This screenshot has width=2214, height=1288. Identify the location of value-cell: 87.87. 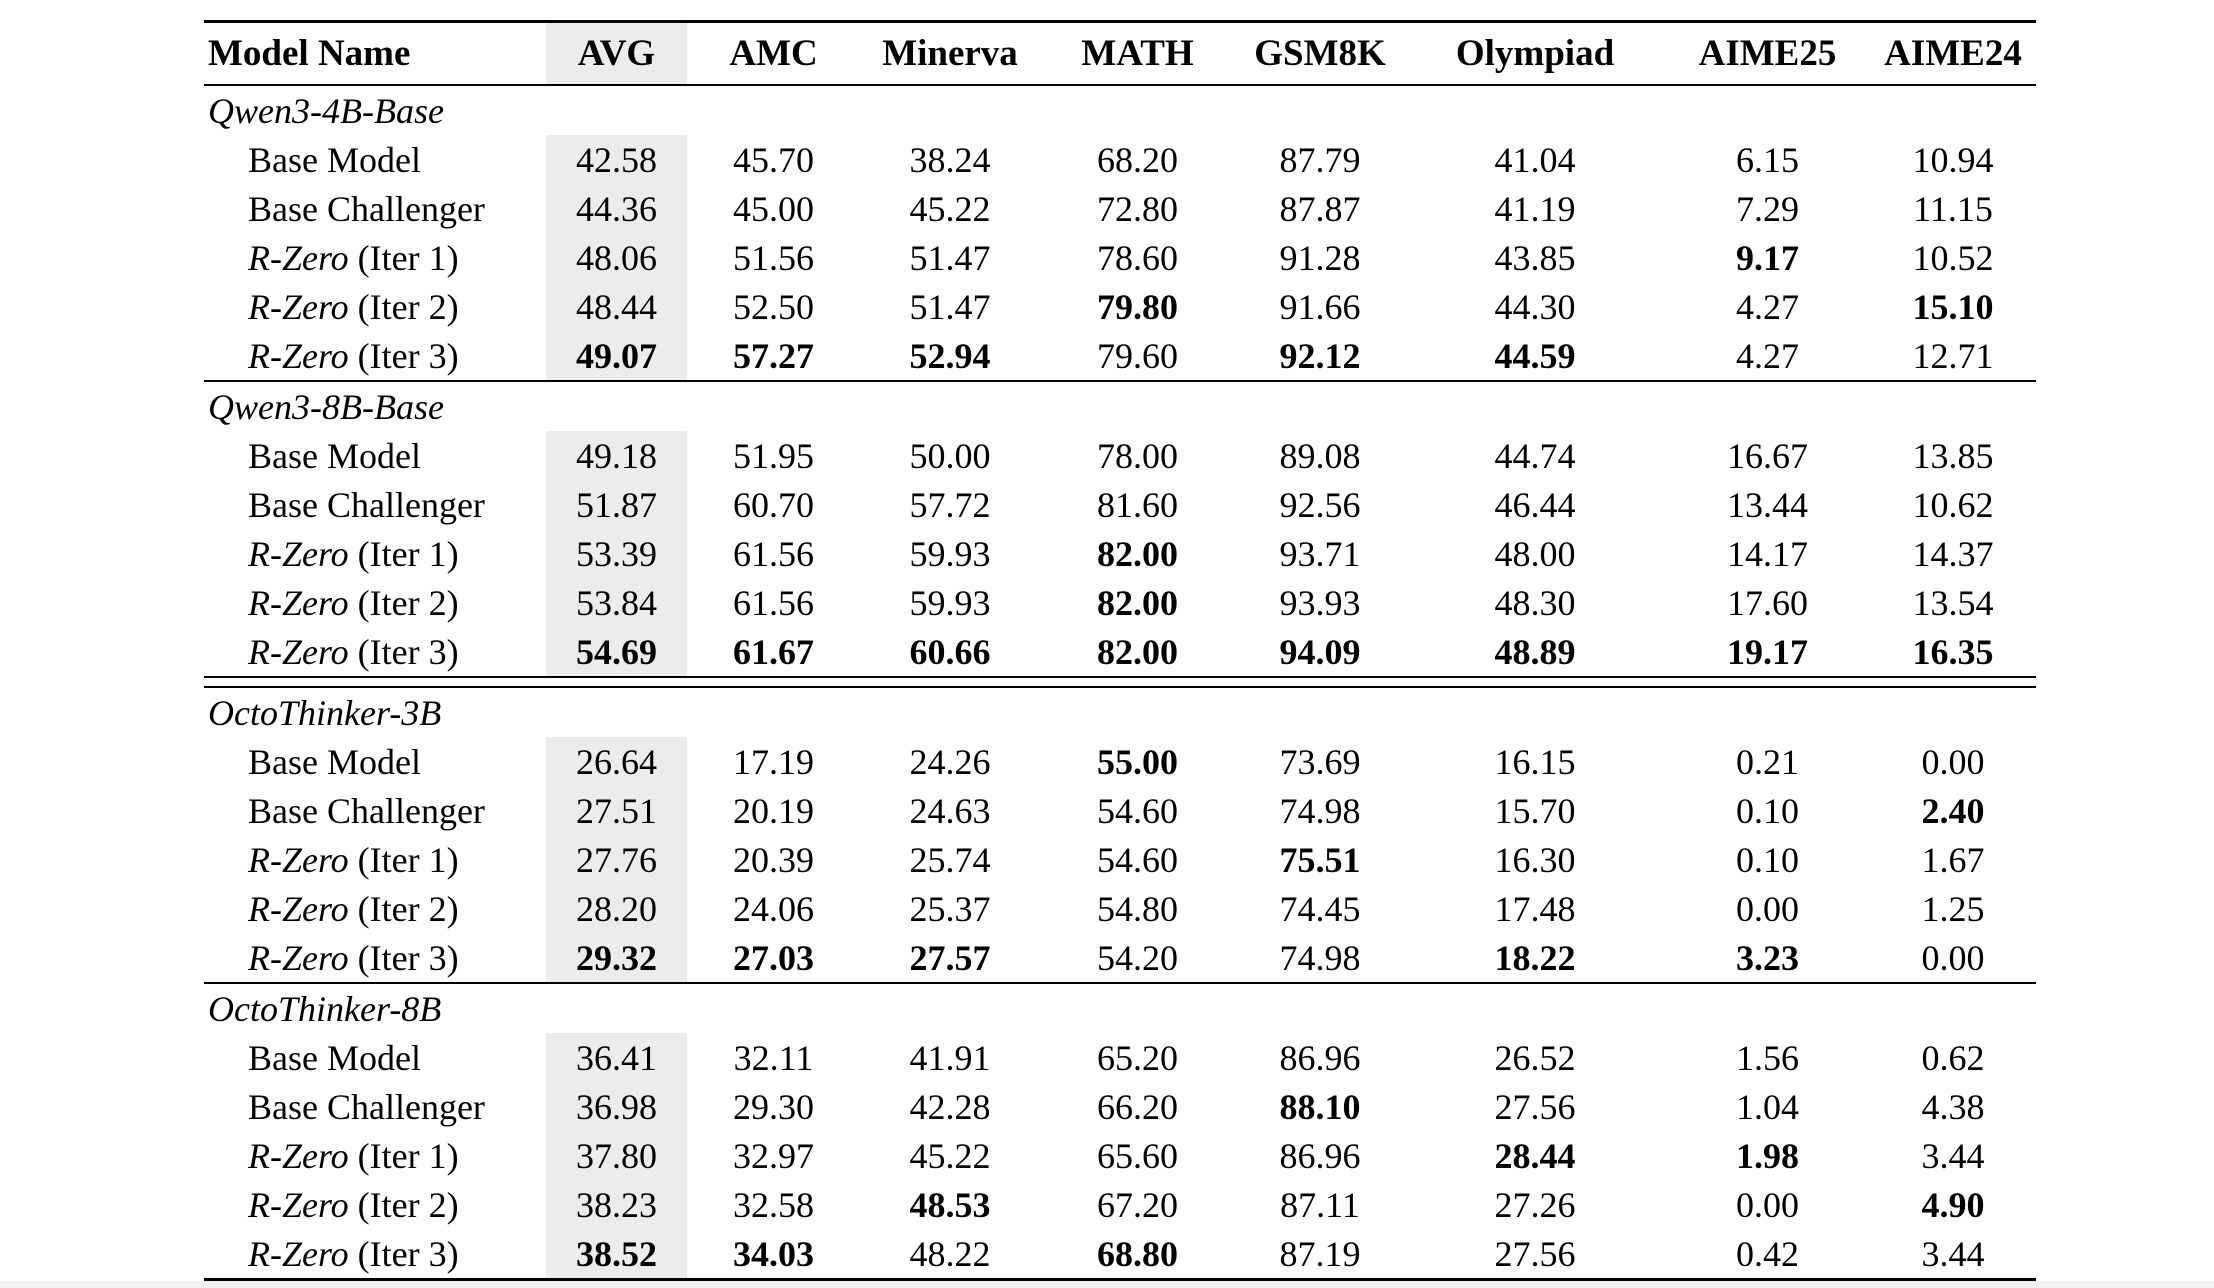
(1320, 208).